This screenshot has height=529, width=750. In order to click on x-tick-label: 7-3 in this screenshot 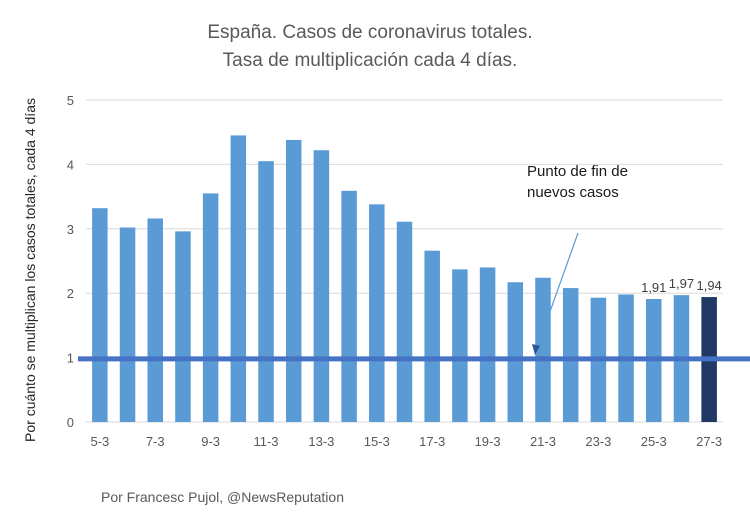, I will do `click(155, 441)`.